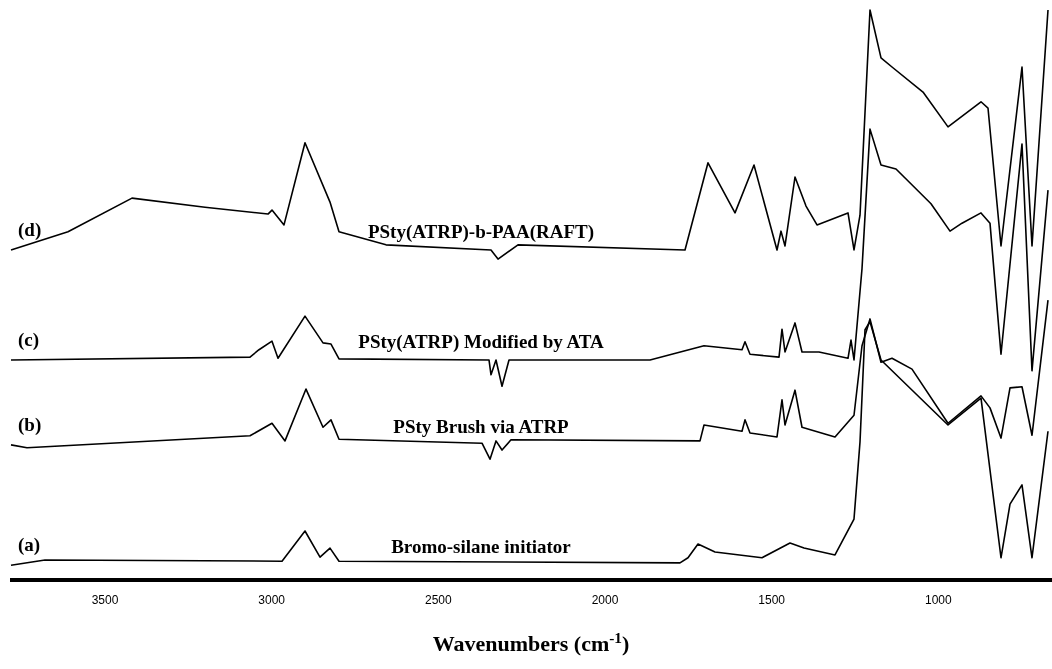 The height and width of the screenshot is (669, 1052). I want to click on series-label: PSty(ATRP)-b-PAA(RAFT), so click(481, 231).